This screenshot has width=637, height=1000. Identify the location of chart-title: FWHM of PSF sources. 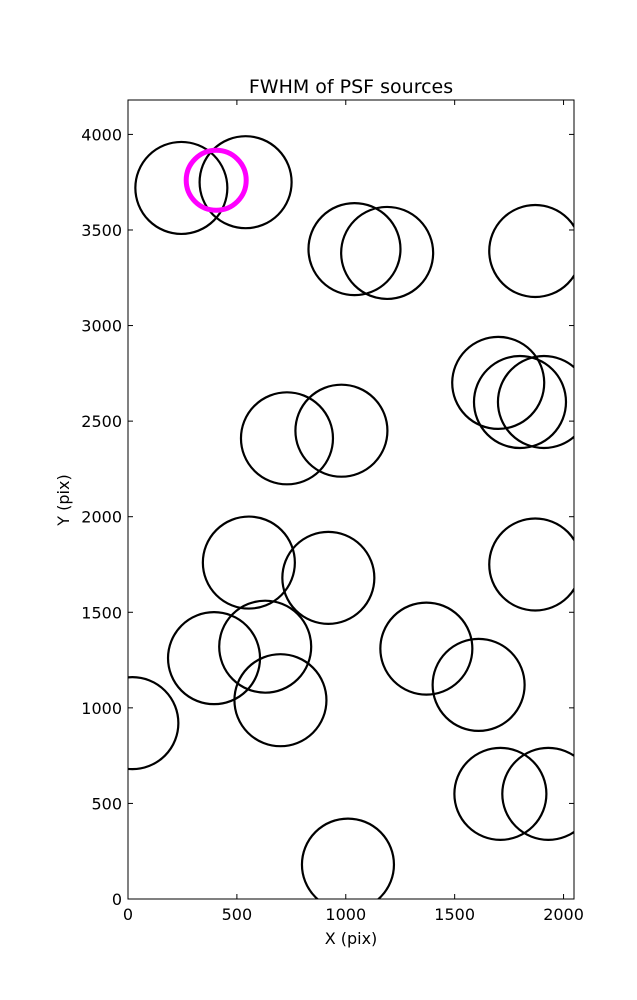
(351, 87).